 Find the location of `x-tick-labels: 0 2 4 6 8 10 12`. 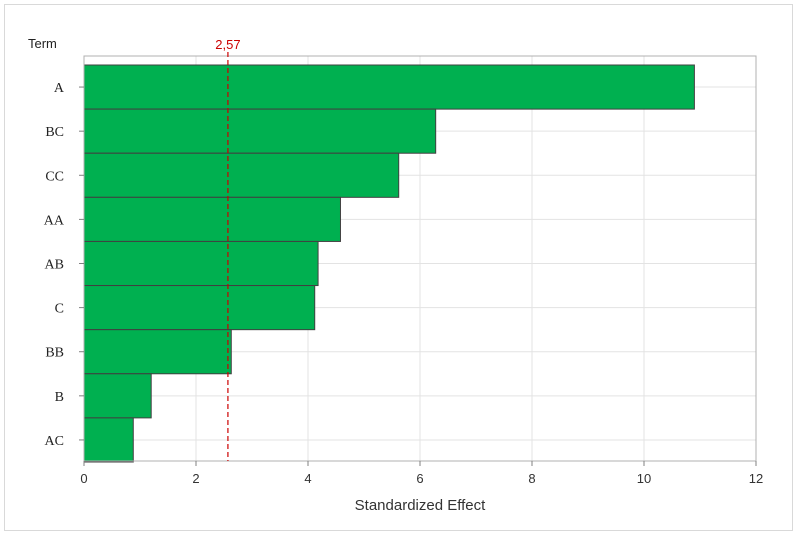

x-tick-labels: 0 2 4 6 8 10 12 is located at coordinates (421, 473).